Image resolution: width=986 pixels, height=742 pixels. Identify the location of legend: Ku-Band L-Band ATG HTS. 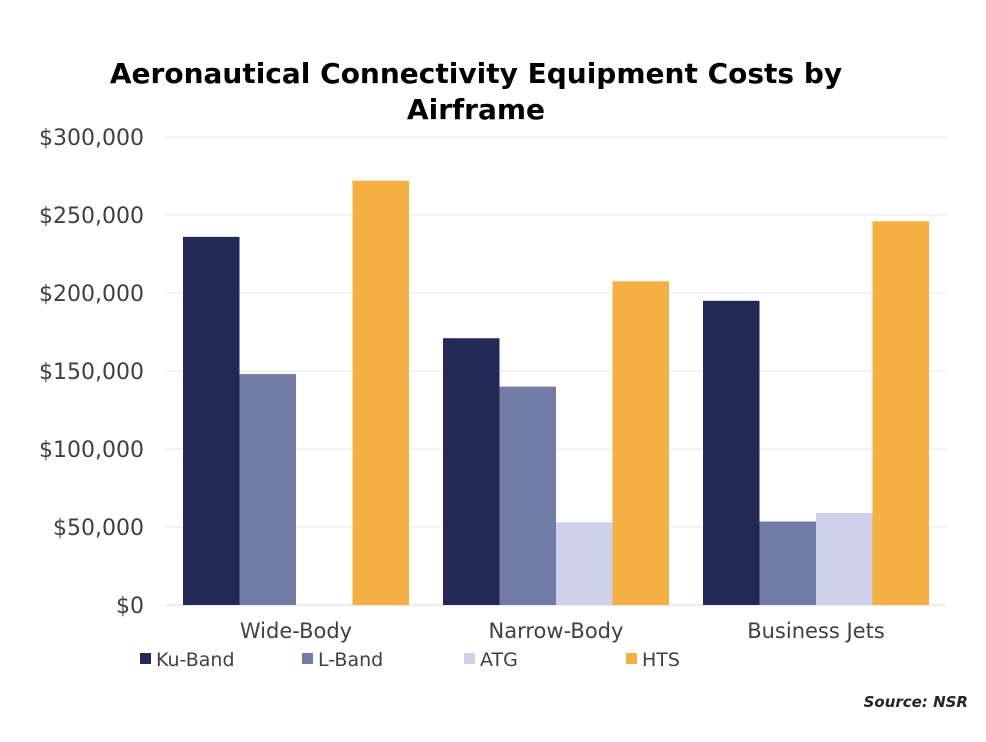
(410, 660).